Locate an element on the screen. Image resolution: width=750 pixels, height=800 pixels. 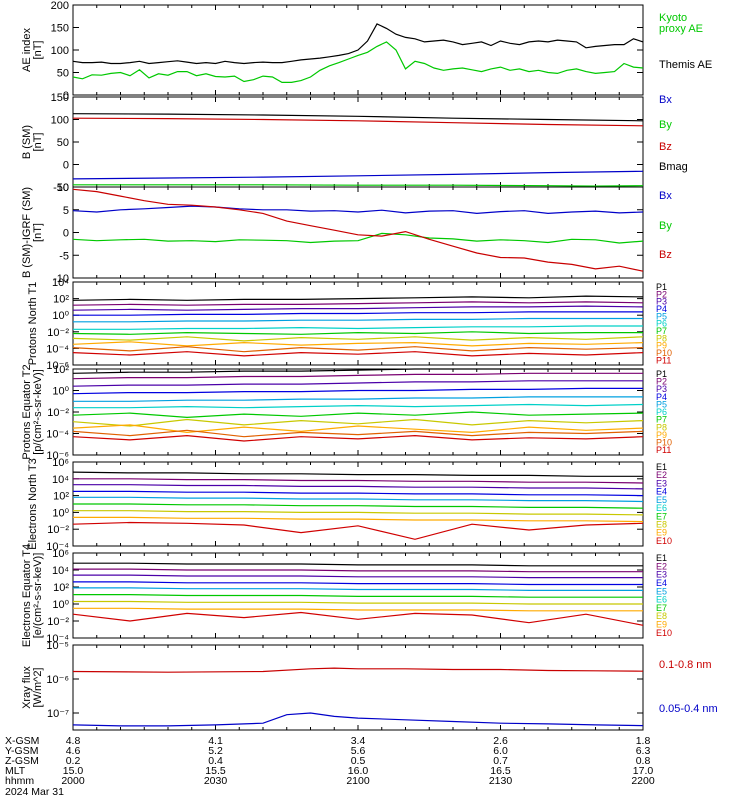
x-row-value: 2200 is located at coordinates (643, 781).